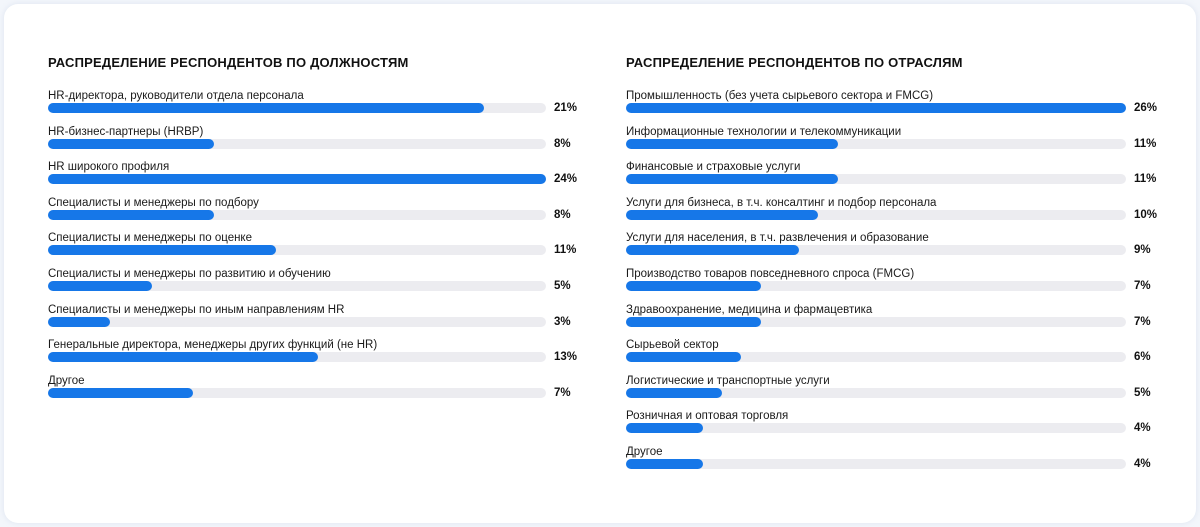  I want to click on positions-chart-title: РАСПРЕДЕЛЕНИЕ РЕСПОНДЕНТОВ ПО ДОЛЖНОСТЯМ, so click(228, 62).